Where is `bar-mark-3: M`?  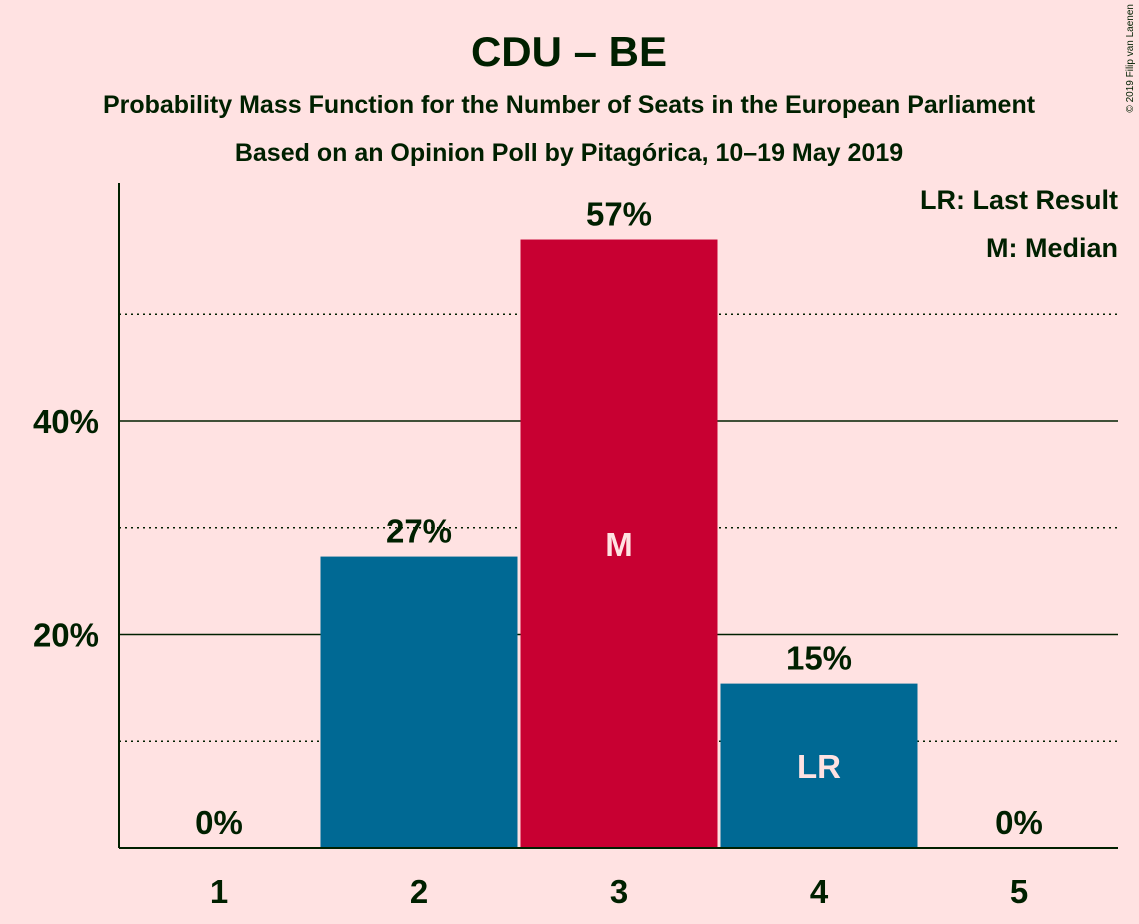 bar-mark-3: M is located at coordinates (619, 544).